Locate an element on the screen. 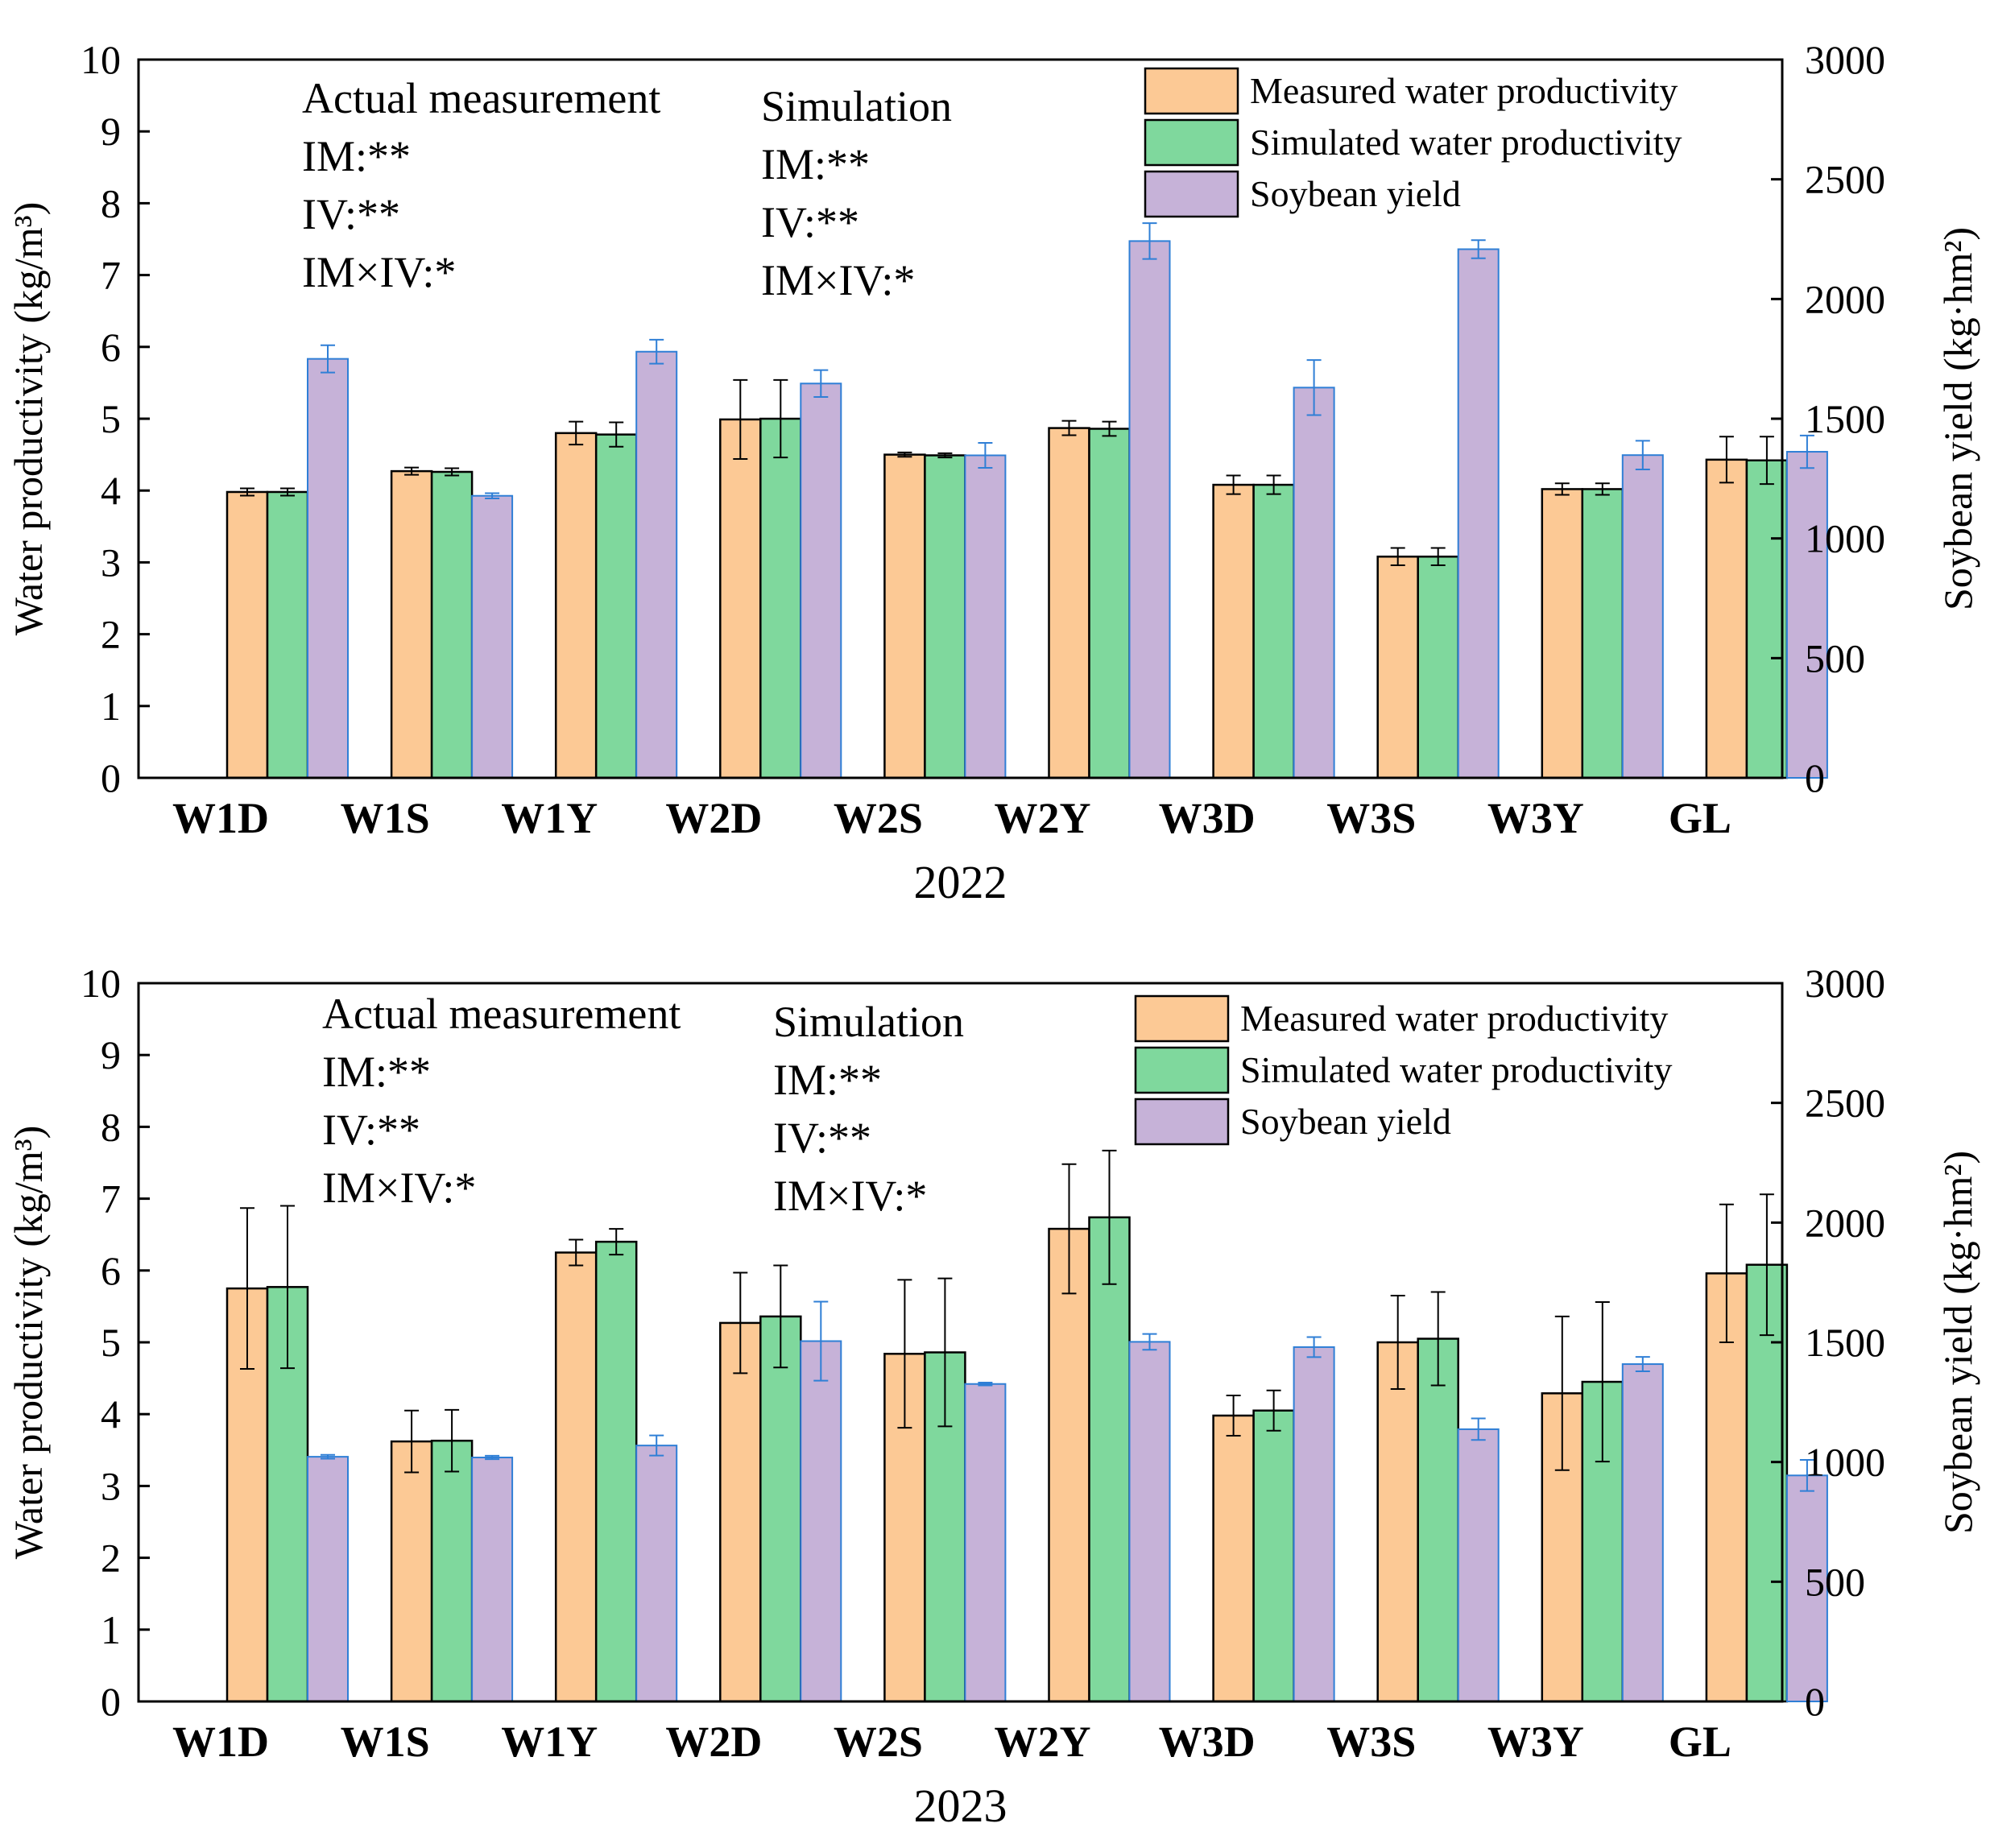 The image size is (1990, 1848). y2-tick-label: 1000 is located at coordinates (1845, 538).